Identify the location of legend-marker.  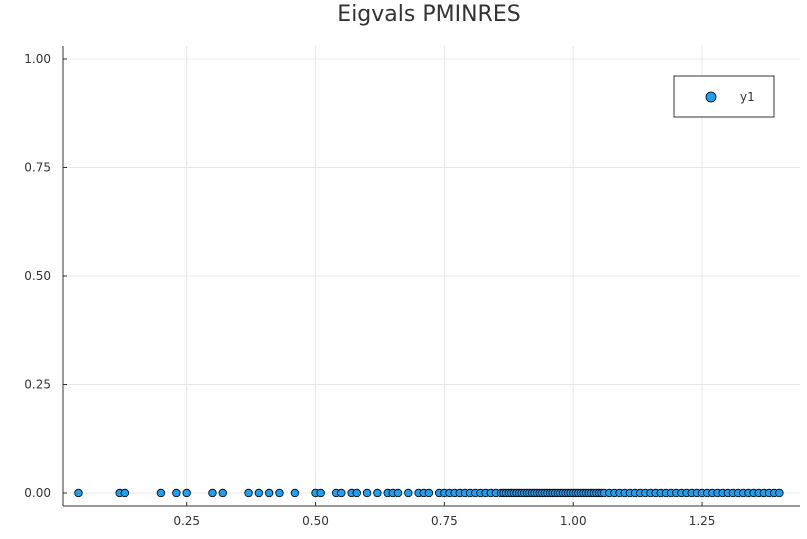
(711, 97).